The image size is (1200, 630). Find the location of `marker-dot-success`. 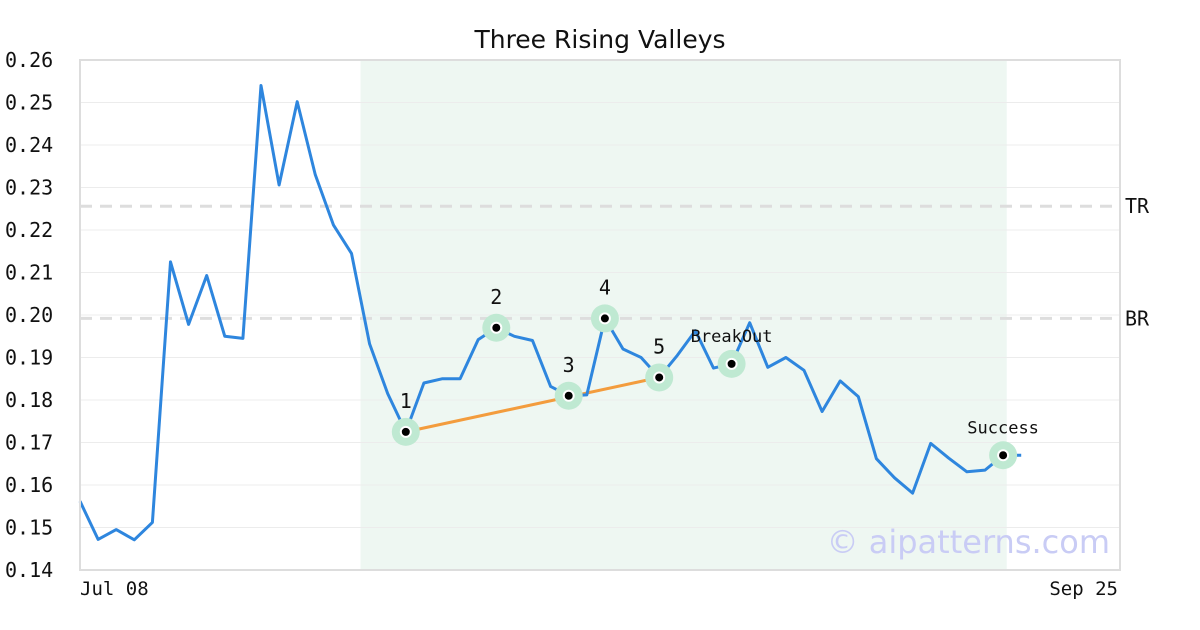

marker-dot-success is located at coordinates (1003, 455).